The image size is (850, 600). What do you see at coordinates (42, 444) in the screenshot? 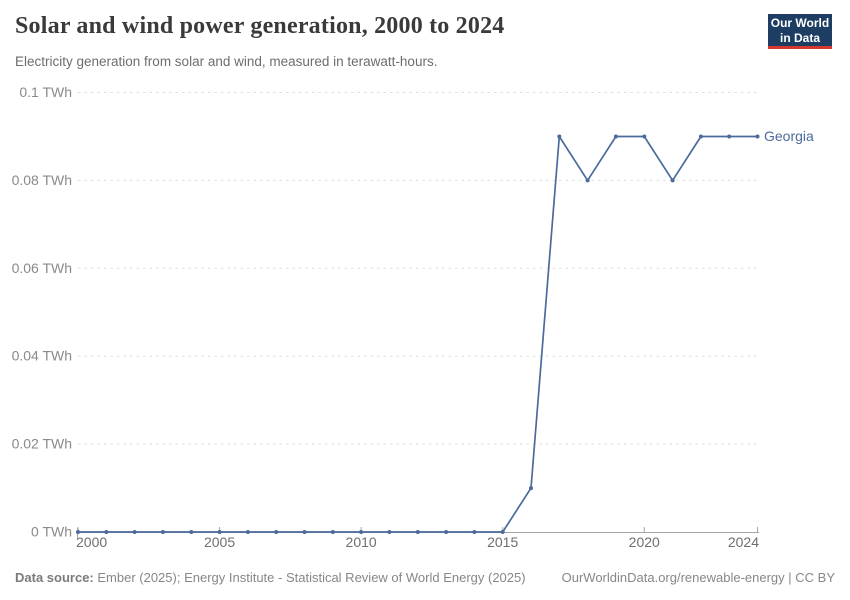
I see `y-axis-tick-label: 0.02 TWh` at bounding box center [42, 444].